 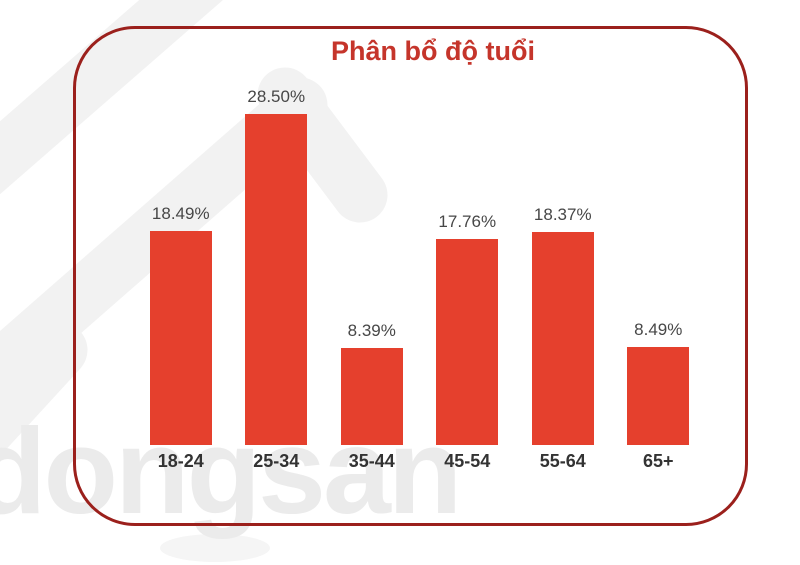 I want to click on bar-value-label: 18.37%, so click(x=562, y=214).